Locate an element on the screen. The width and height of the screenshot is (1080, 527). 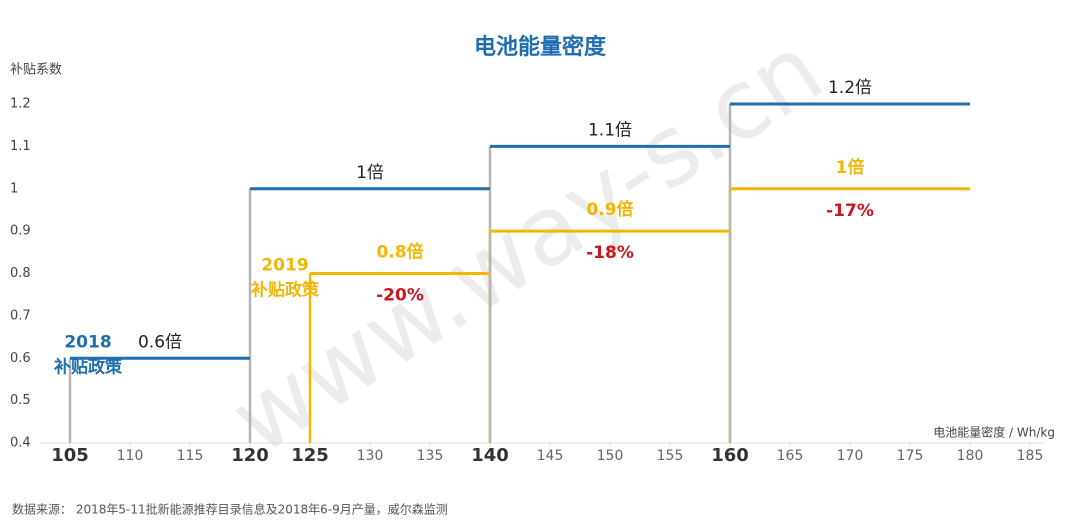
x-tick-label: 125 is located at coordinates (310, 455).